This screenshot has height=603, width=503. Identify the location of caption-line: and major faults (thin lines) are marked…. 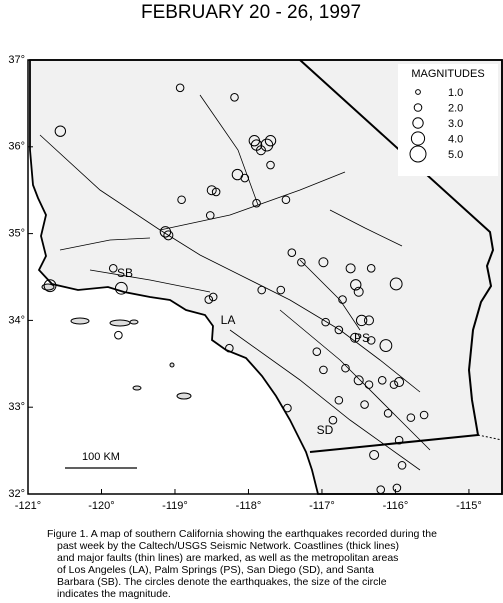
(227, 558).